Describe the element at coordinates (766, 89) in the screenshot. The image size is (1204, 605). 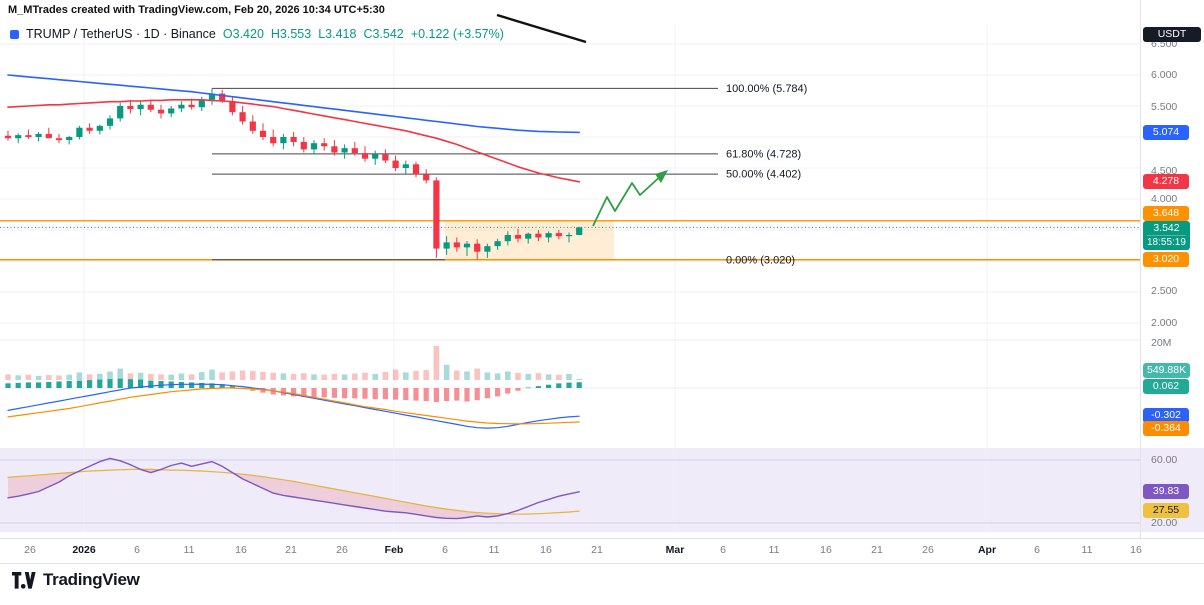
I see `fib-level-label: 100.00% (5.784)` at that location.